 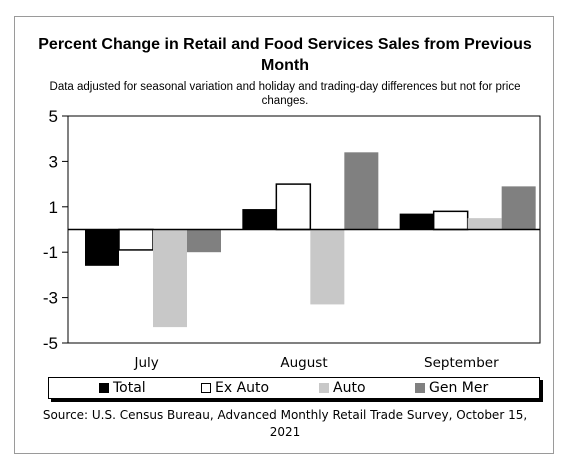 I want to click on y-tick-label: 3, so click(x=53, y=161).